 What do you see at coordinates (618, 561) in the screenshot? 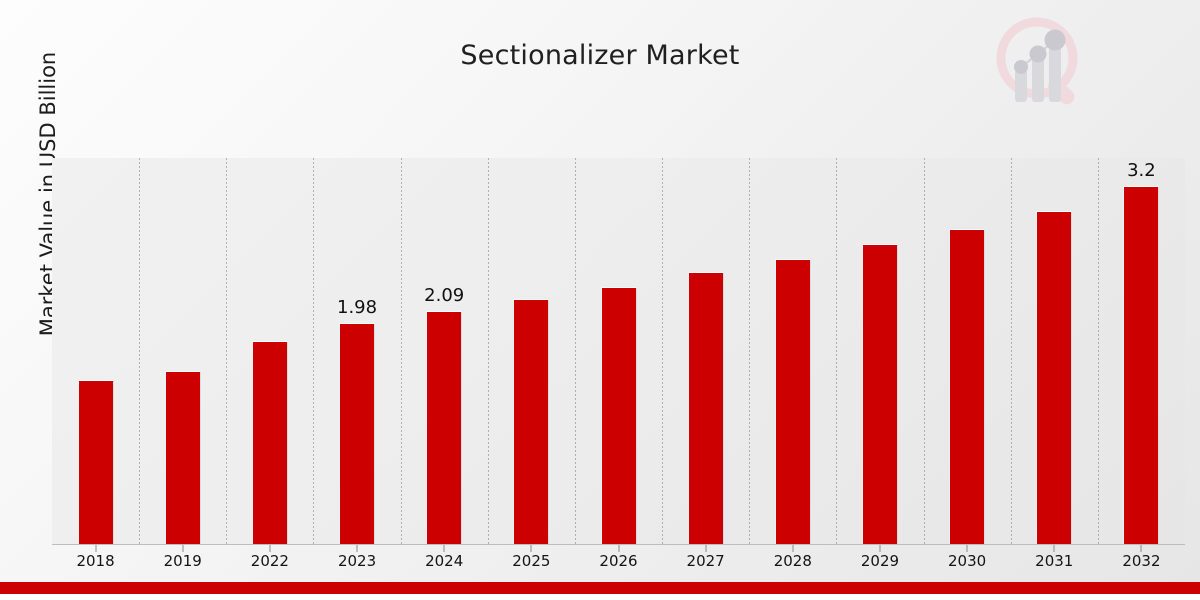
I see `x-axis-label: 2026` at bounding box center [618, 561].